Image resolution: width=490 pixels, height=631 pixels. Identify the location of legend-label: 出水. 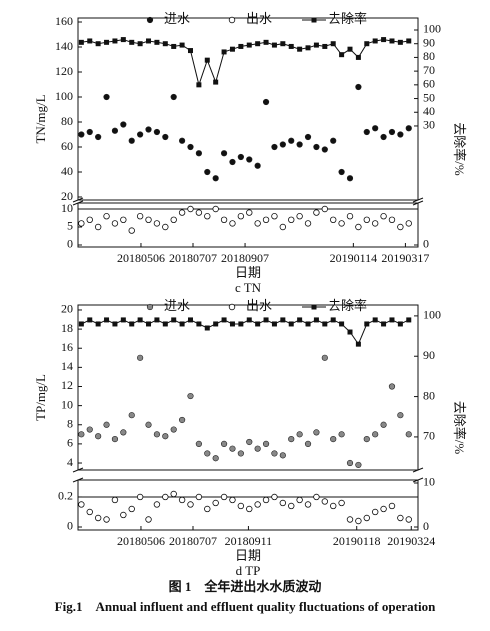
(259, 18).